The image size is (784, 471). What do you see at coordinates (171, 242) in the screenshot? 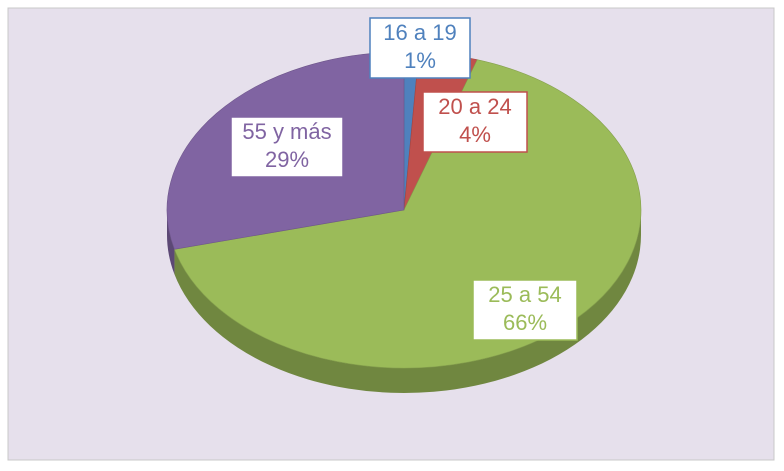
I see `slice-side` at bounding box center [171, 242].